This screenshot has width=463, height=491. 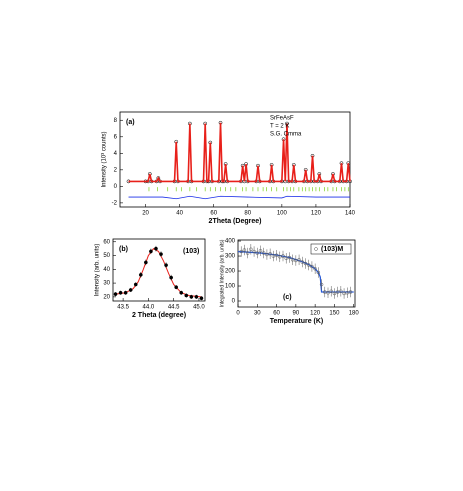 I want to click on y-tick-label: 300, so click(x=230, y=257).